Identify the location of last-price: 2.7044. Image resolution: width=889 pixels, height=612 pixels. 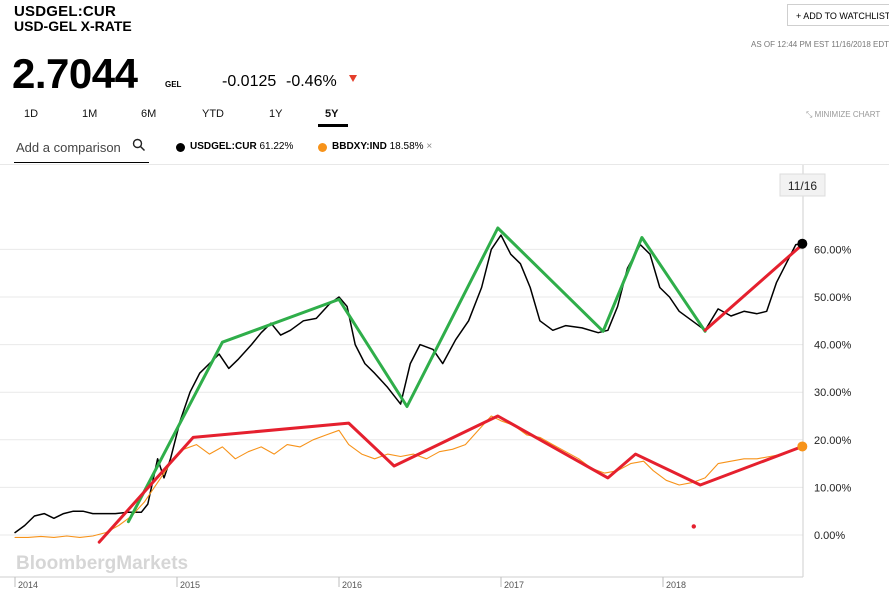
(75, 73).